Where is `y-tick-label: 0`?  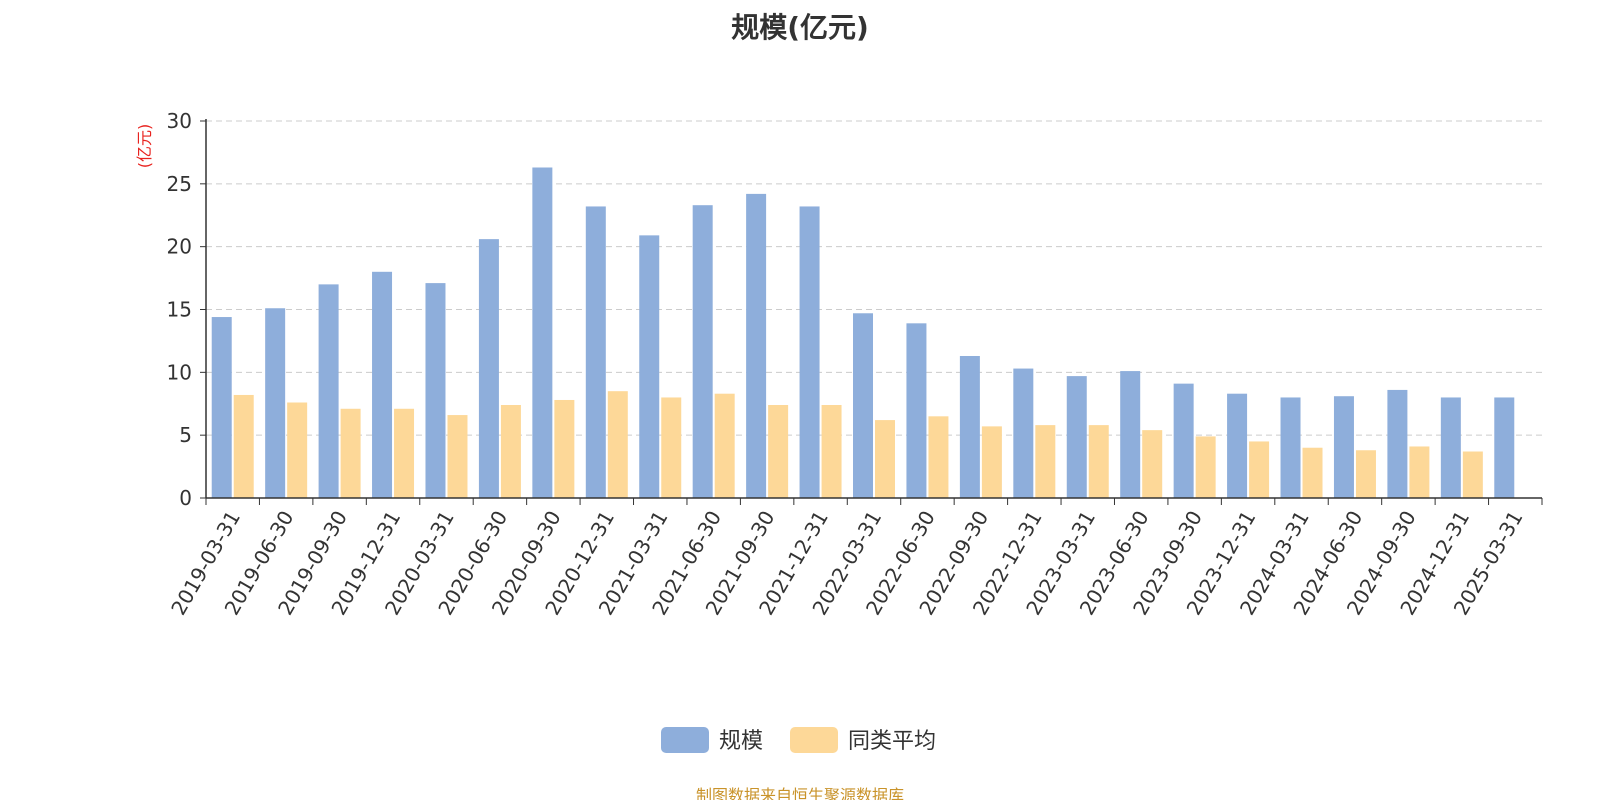 y-tick-label: 0 is located at coordinates (185, 498).